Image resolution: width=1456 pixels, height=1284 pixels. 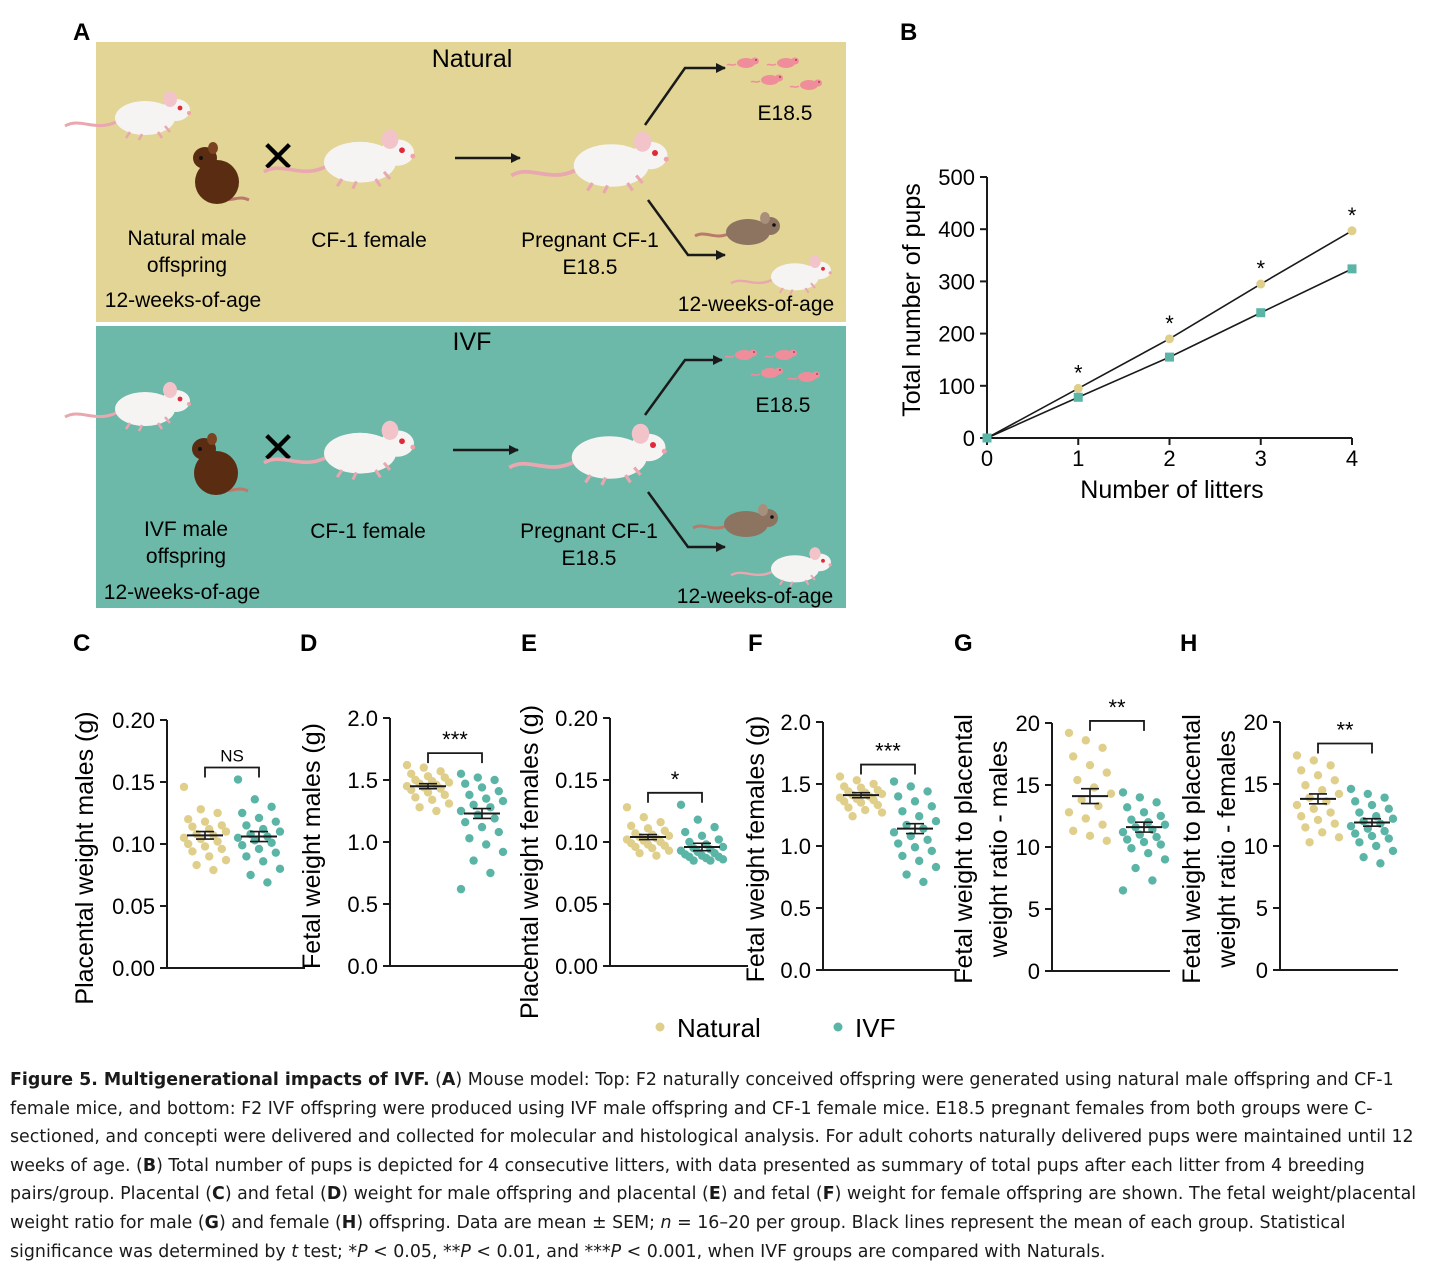 What do you see at coordinates (783, 405) in the screenshot?
I see `ivf-e185-label: E18.5` at bounding box center [783, 405].